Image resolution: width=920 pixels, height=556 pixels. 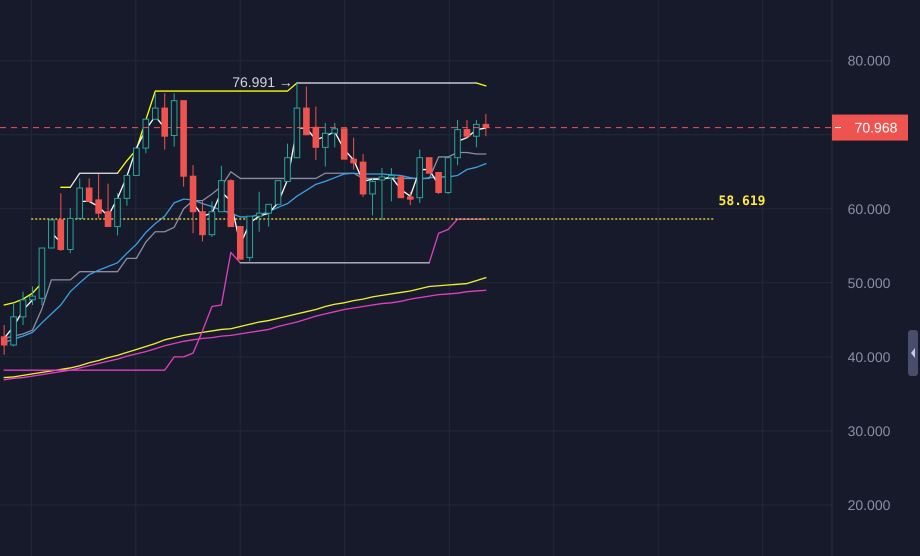 I want to click on y-tick-label: 60.000, so click(x=869, y=208).